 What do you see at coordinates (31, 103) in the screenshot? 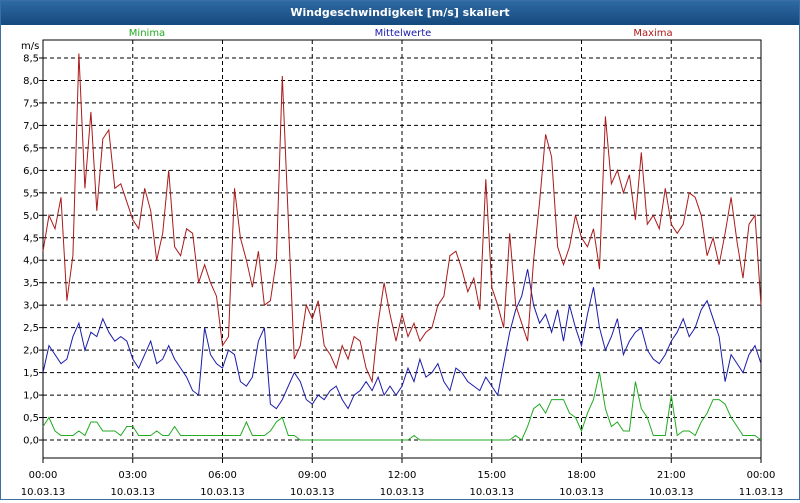
I see `y-tick-label: 7,5` at bounding box center [31, 103].